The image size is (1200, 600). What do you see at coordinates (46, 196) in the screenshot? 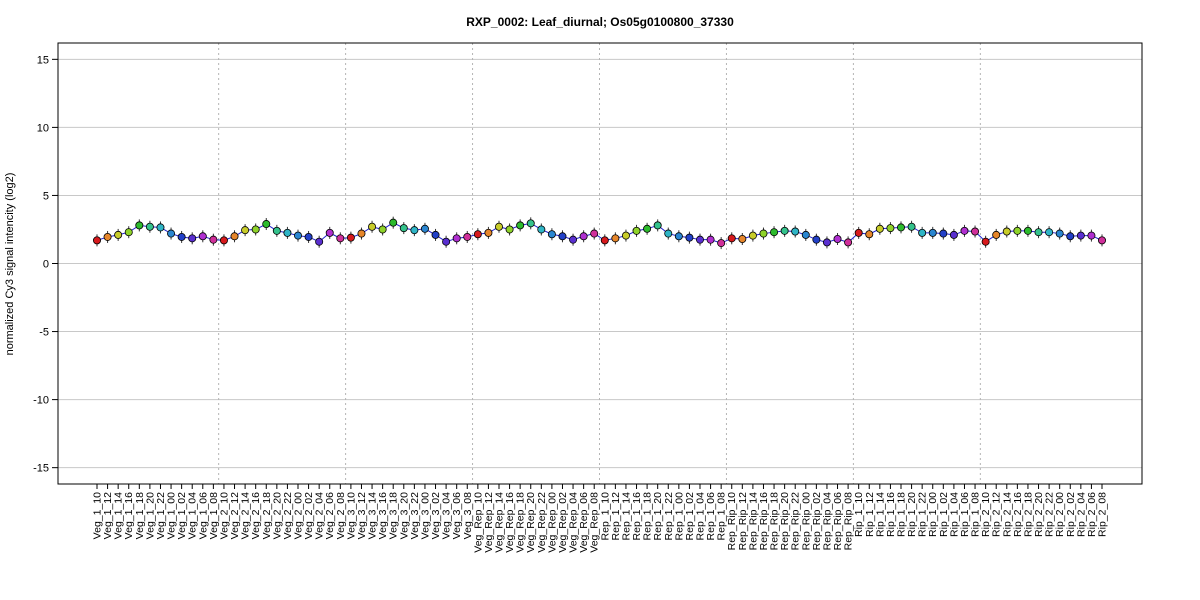
I see `y-tick-label: 5` at bounding box center [46, 196].